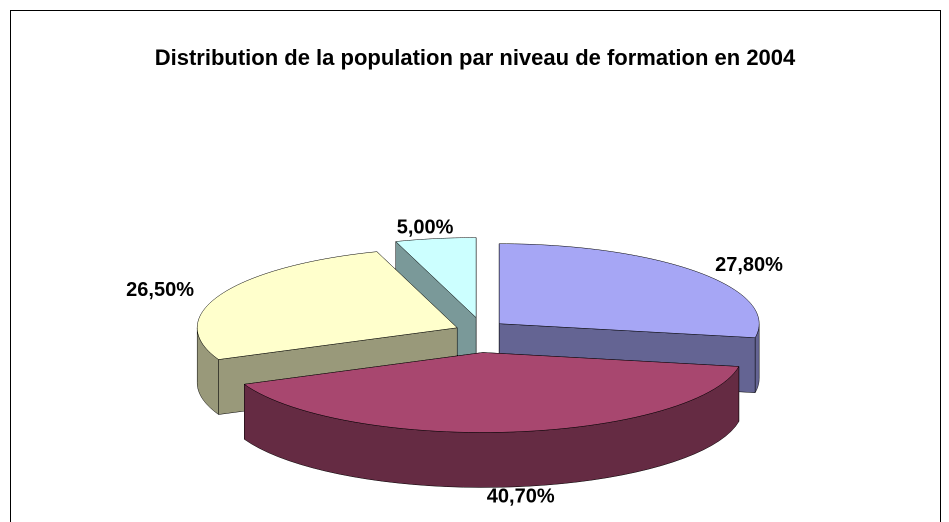 This screenshot has width=949, height=522. Describe the element at coordinates (749, 265) in the screenshot. I see `data-label: 27,80%` at that location.